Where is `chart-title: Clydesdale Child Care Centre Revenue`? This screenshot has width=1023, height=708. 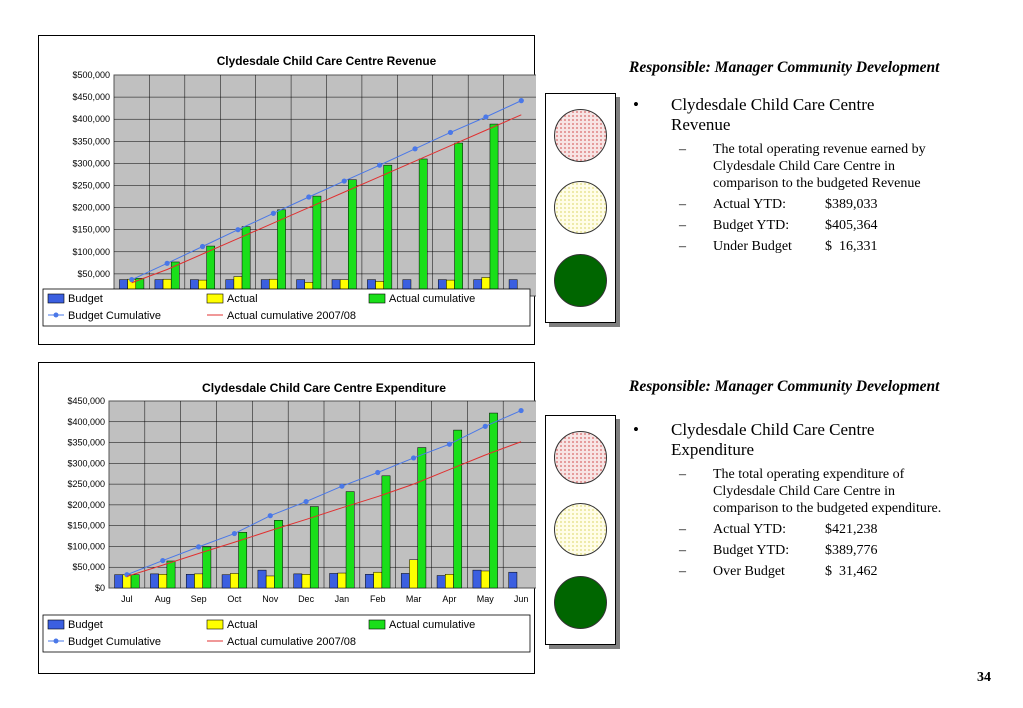
chart-title: Clydesdale Child Care Centre Revenue is located at coordinates (327, 61).